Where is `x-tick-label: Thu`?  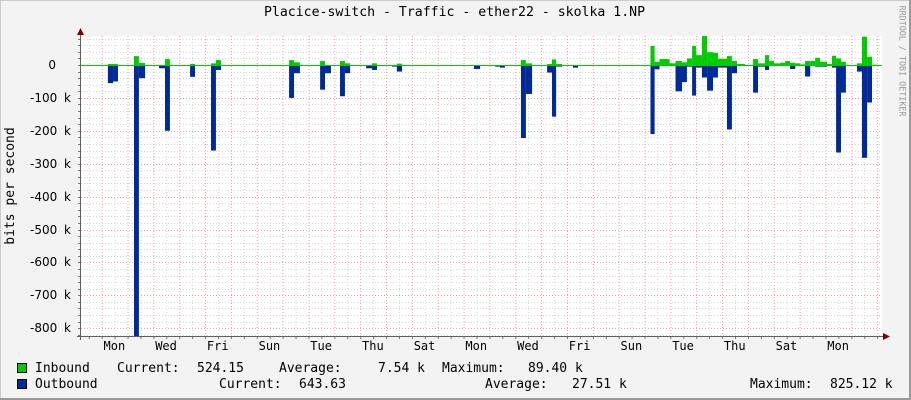 x-tick-label: Thu is located at coordinates (734, 346).